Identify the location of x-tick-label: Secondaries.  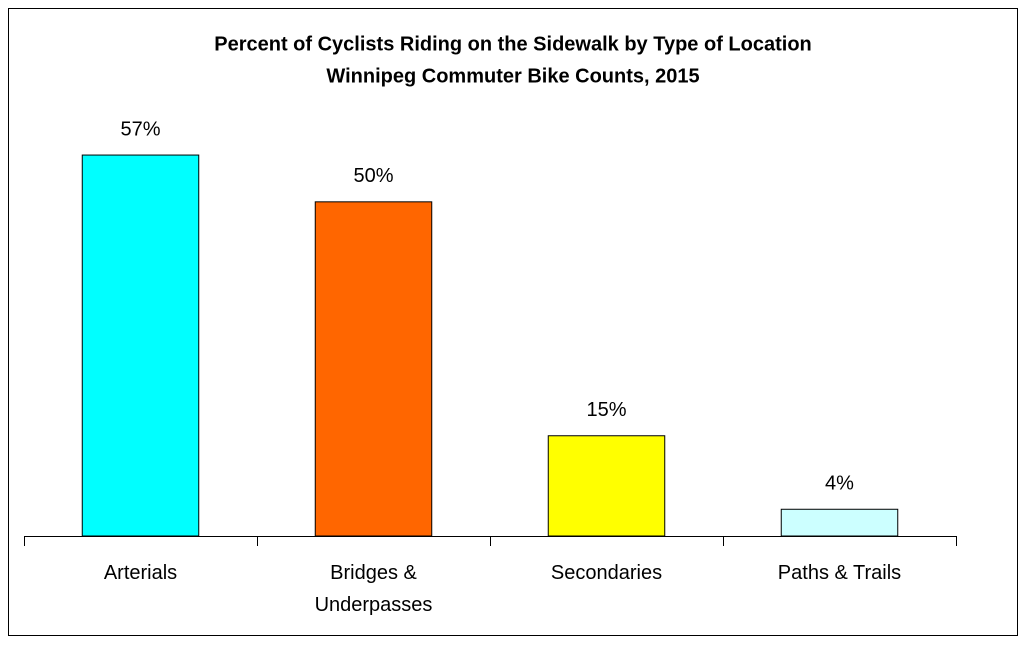
(606, 573).